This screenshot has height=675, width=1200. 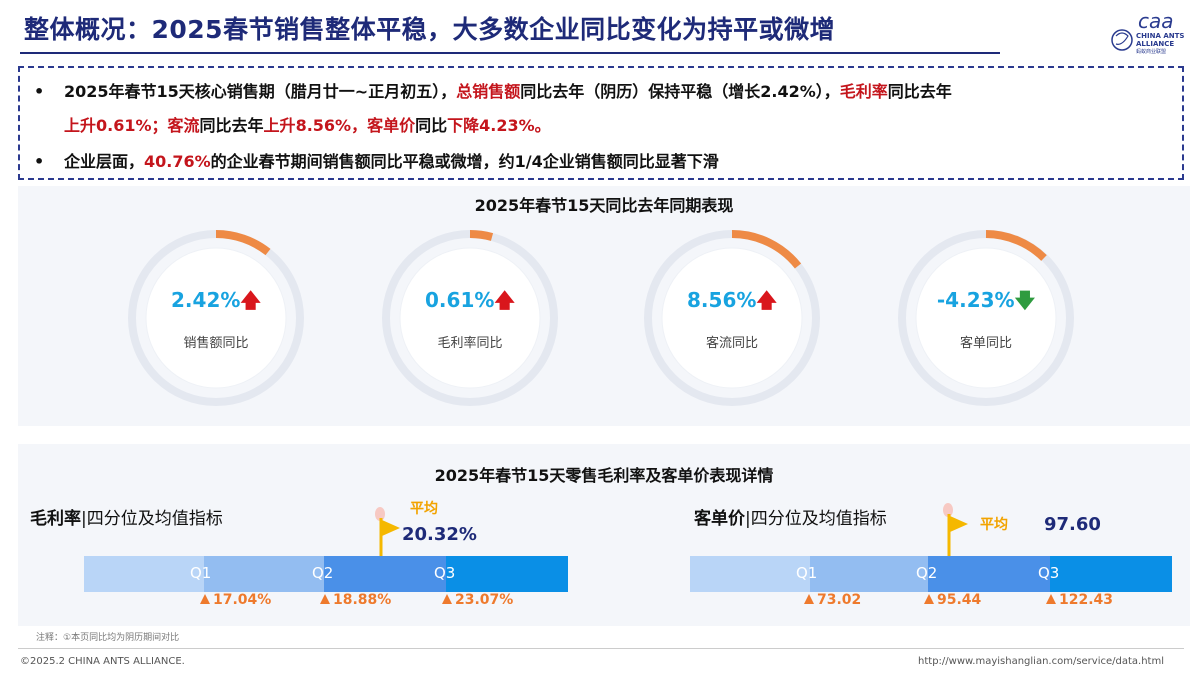 I want to click on kpi-traffic-label: 客流同比, so click(x=731, y=343).